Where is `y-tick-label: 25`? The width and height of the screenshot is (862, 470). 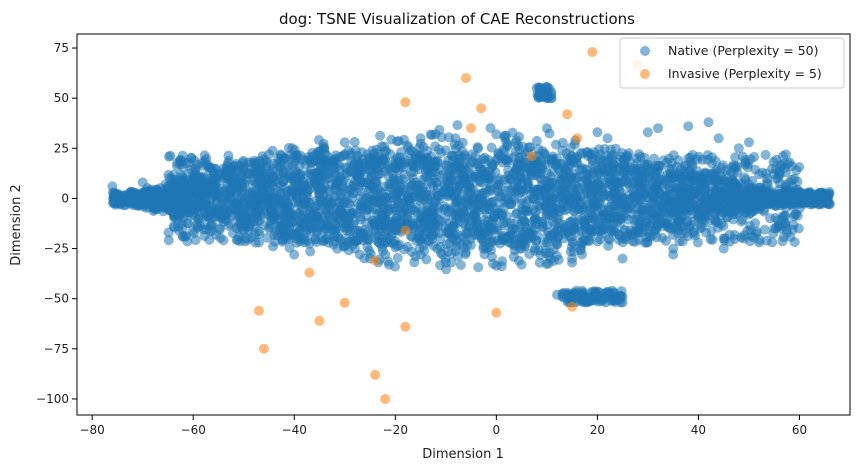 y-tick-label: 25 is located at coordinates (61, 148).